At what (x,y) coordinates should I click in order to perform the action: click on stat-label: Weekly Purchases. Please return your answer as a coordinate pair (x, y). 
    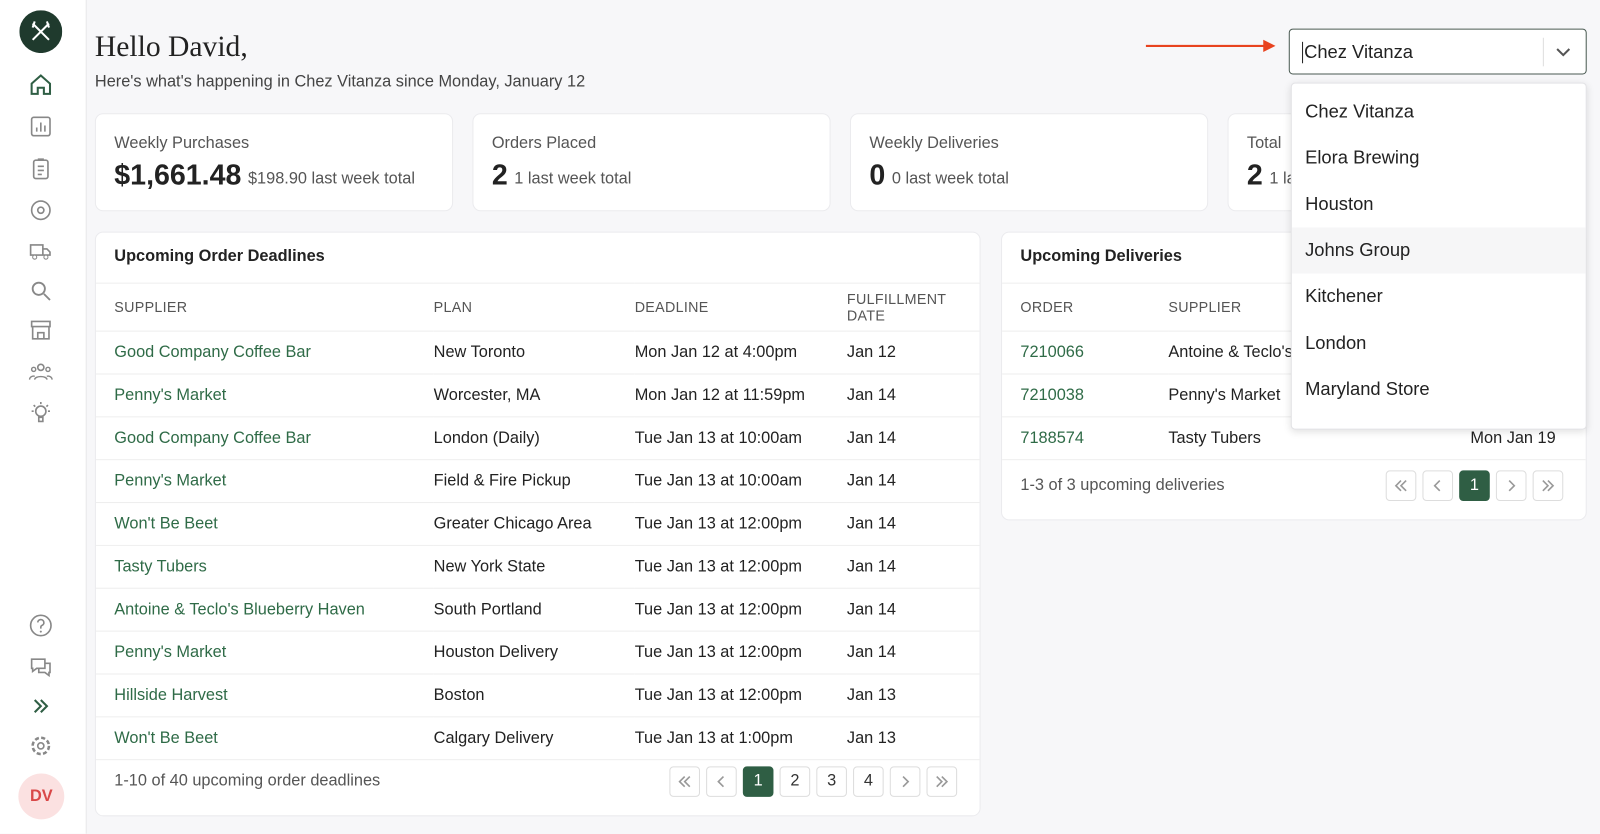
    Looking at the image, I should click on (182, 143).